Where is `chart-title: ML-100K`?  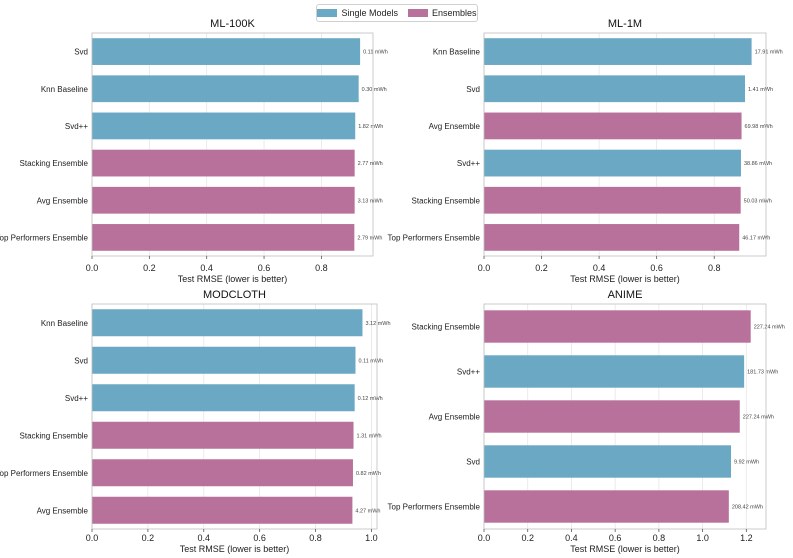 chart-title: ML-100K is located at coordinates (232, 24).